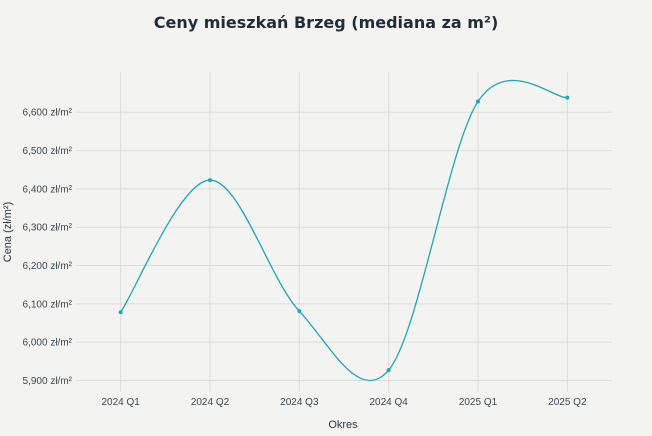 Image resolution: width=652 pixels, height=436 pixels. Describe the element at coordinates (120, 402) in the screenshot. I see `x-tick-label: 2024 Q1` at that location.